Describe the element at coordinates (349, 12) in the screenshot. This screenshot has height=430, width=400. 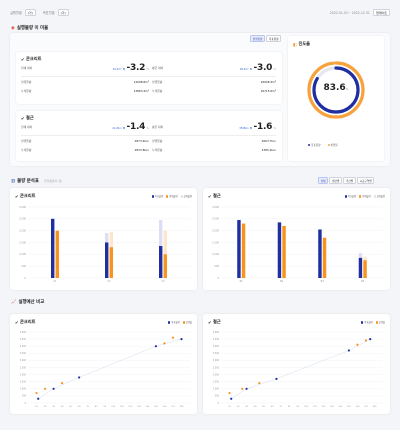
I see `date-range: 2022.01.01~ 2022.12.31` at that location.